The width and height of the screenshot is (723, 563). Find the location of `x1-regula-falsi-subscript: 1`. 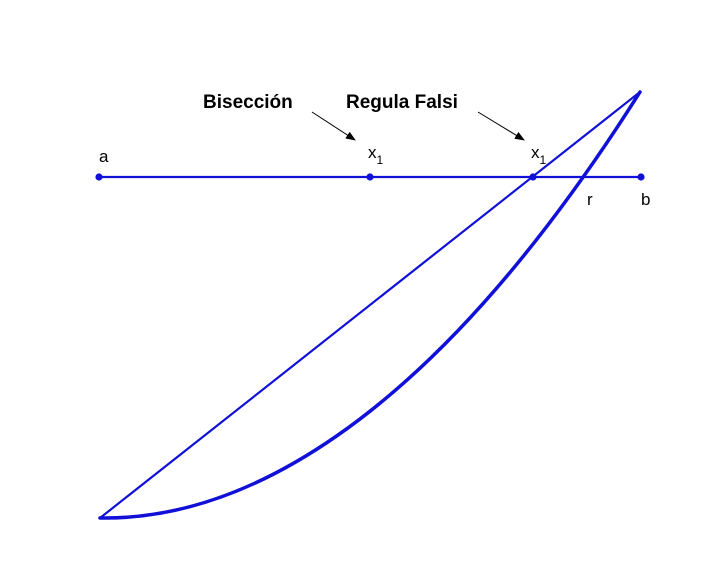

x1-regula-falsi-subscript: 1 is located at coordinates (543, 160).